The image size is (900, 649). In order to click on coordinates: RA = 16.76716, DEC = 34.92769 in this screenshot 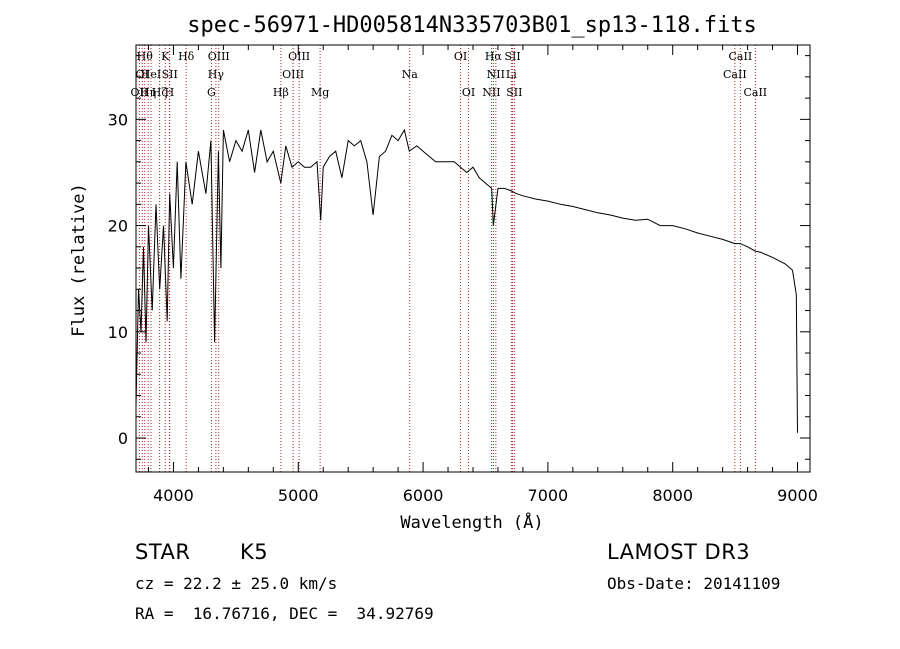, I will do `click(284, 613)`.